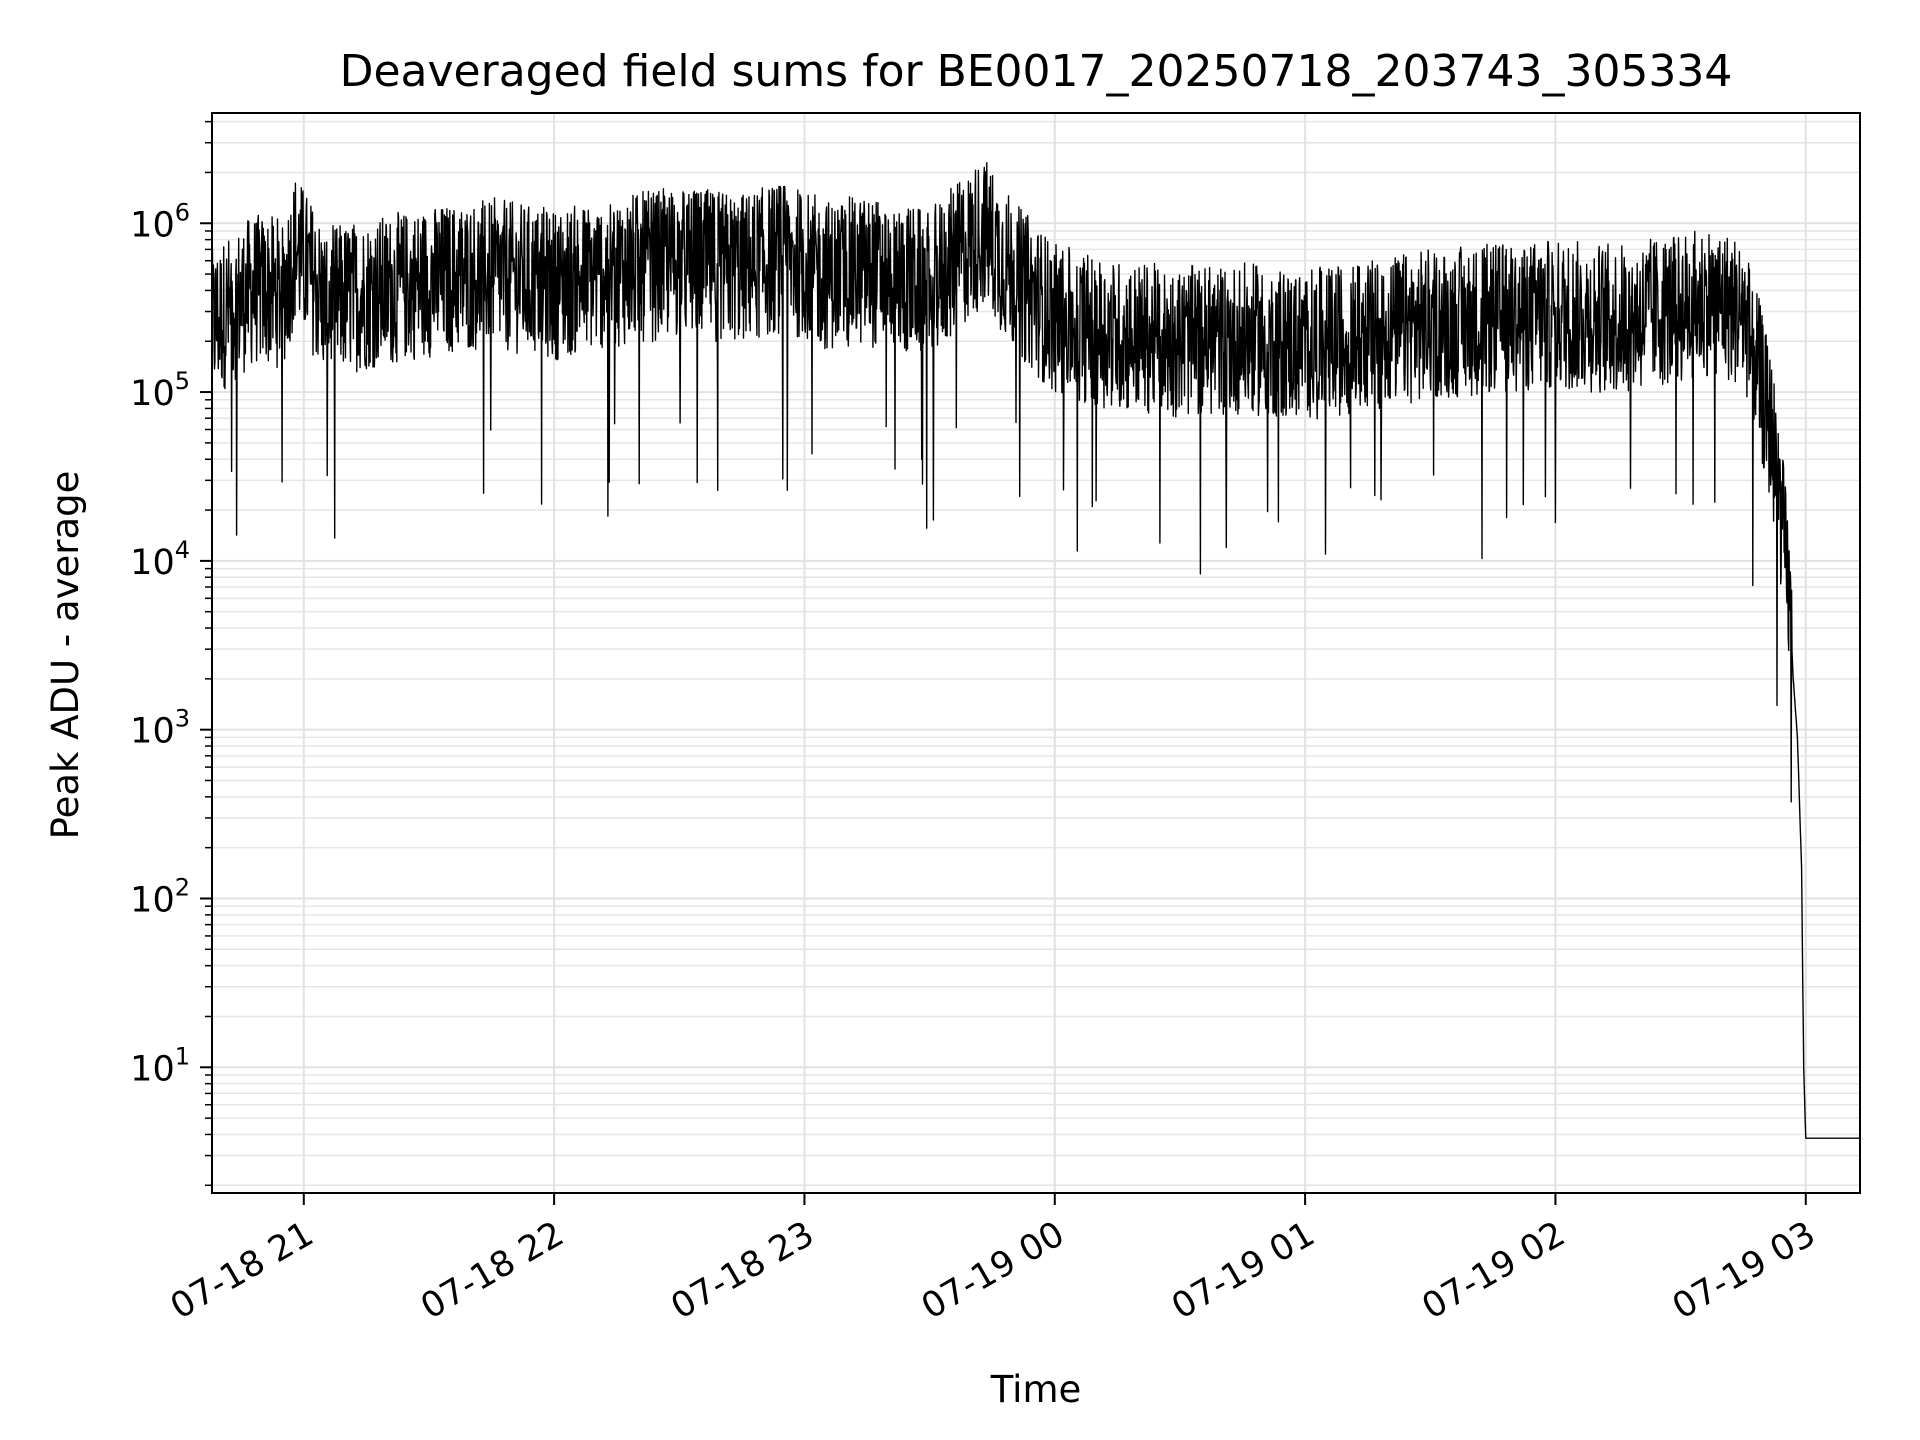 The height and width of the screenshot is (1440, 1920). I want to click on y-axis-ticks: 10¹ 10² 10³ 10⁴ 10⁵ 10⁶, so click(171, 653).